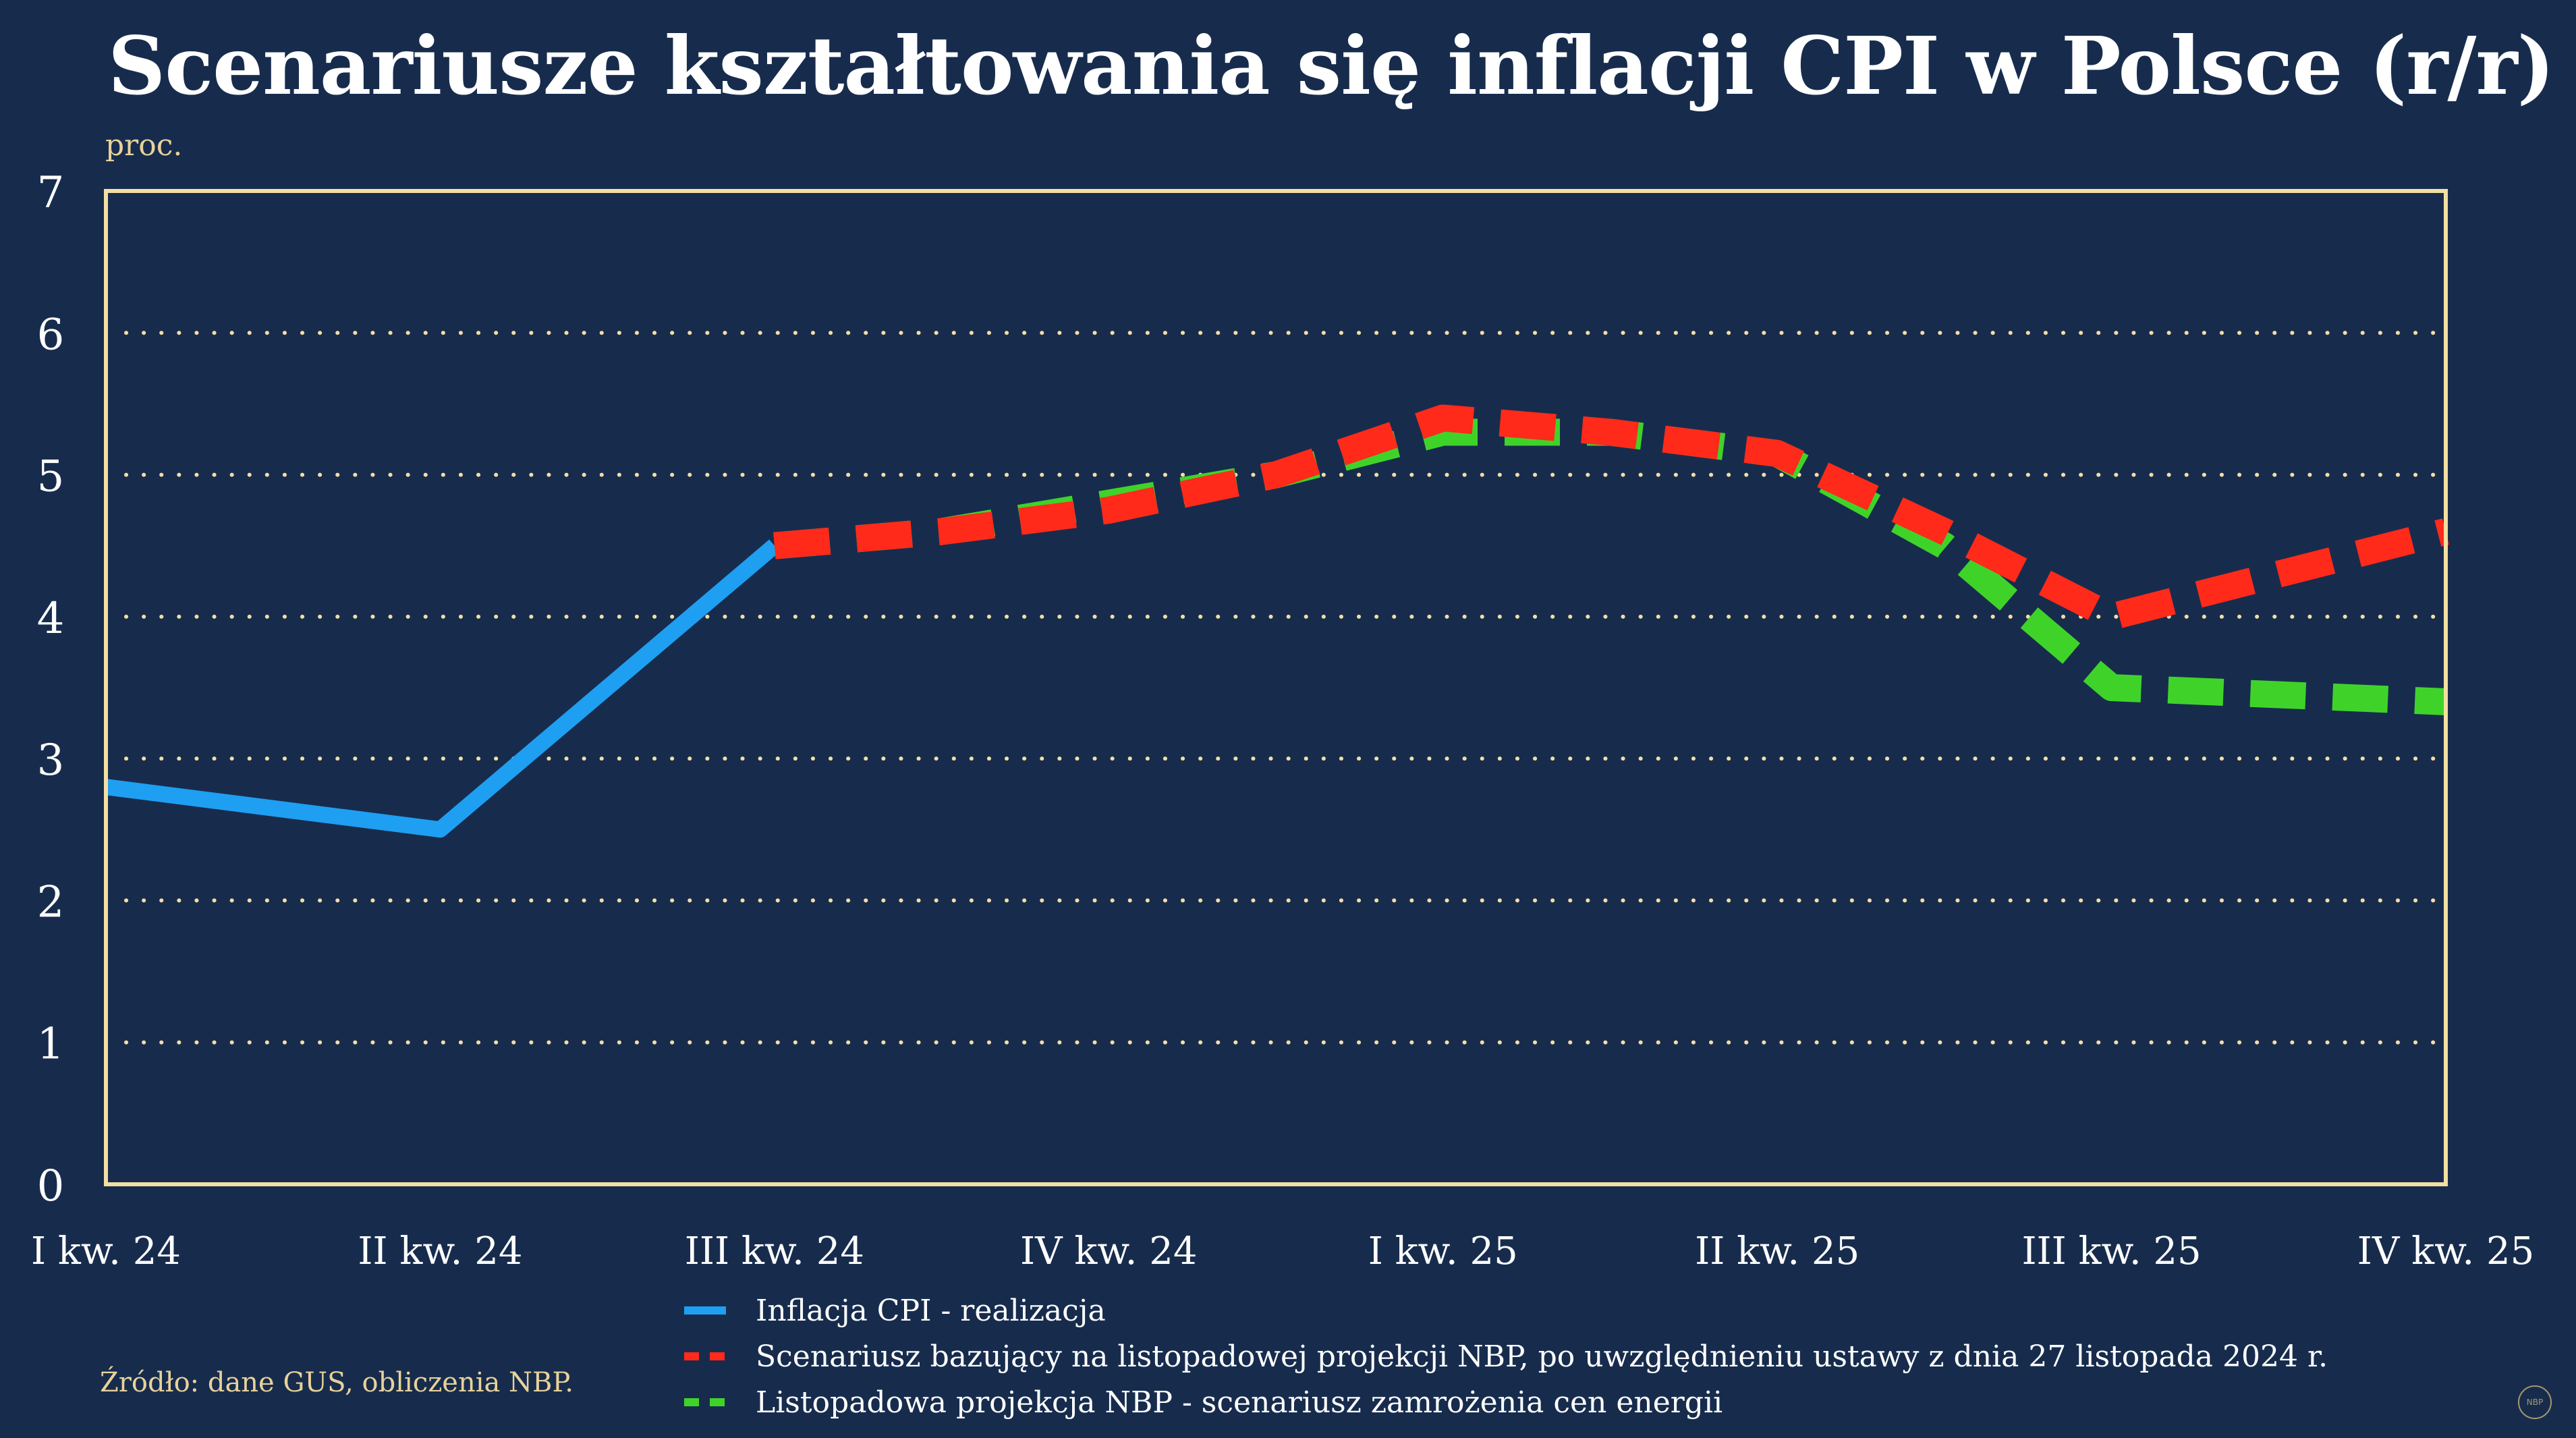  I want to click on y-axis-ticks: 0 1 2 3 4 5 6 7, so click(51, 689).